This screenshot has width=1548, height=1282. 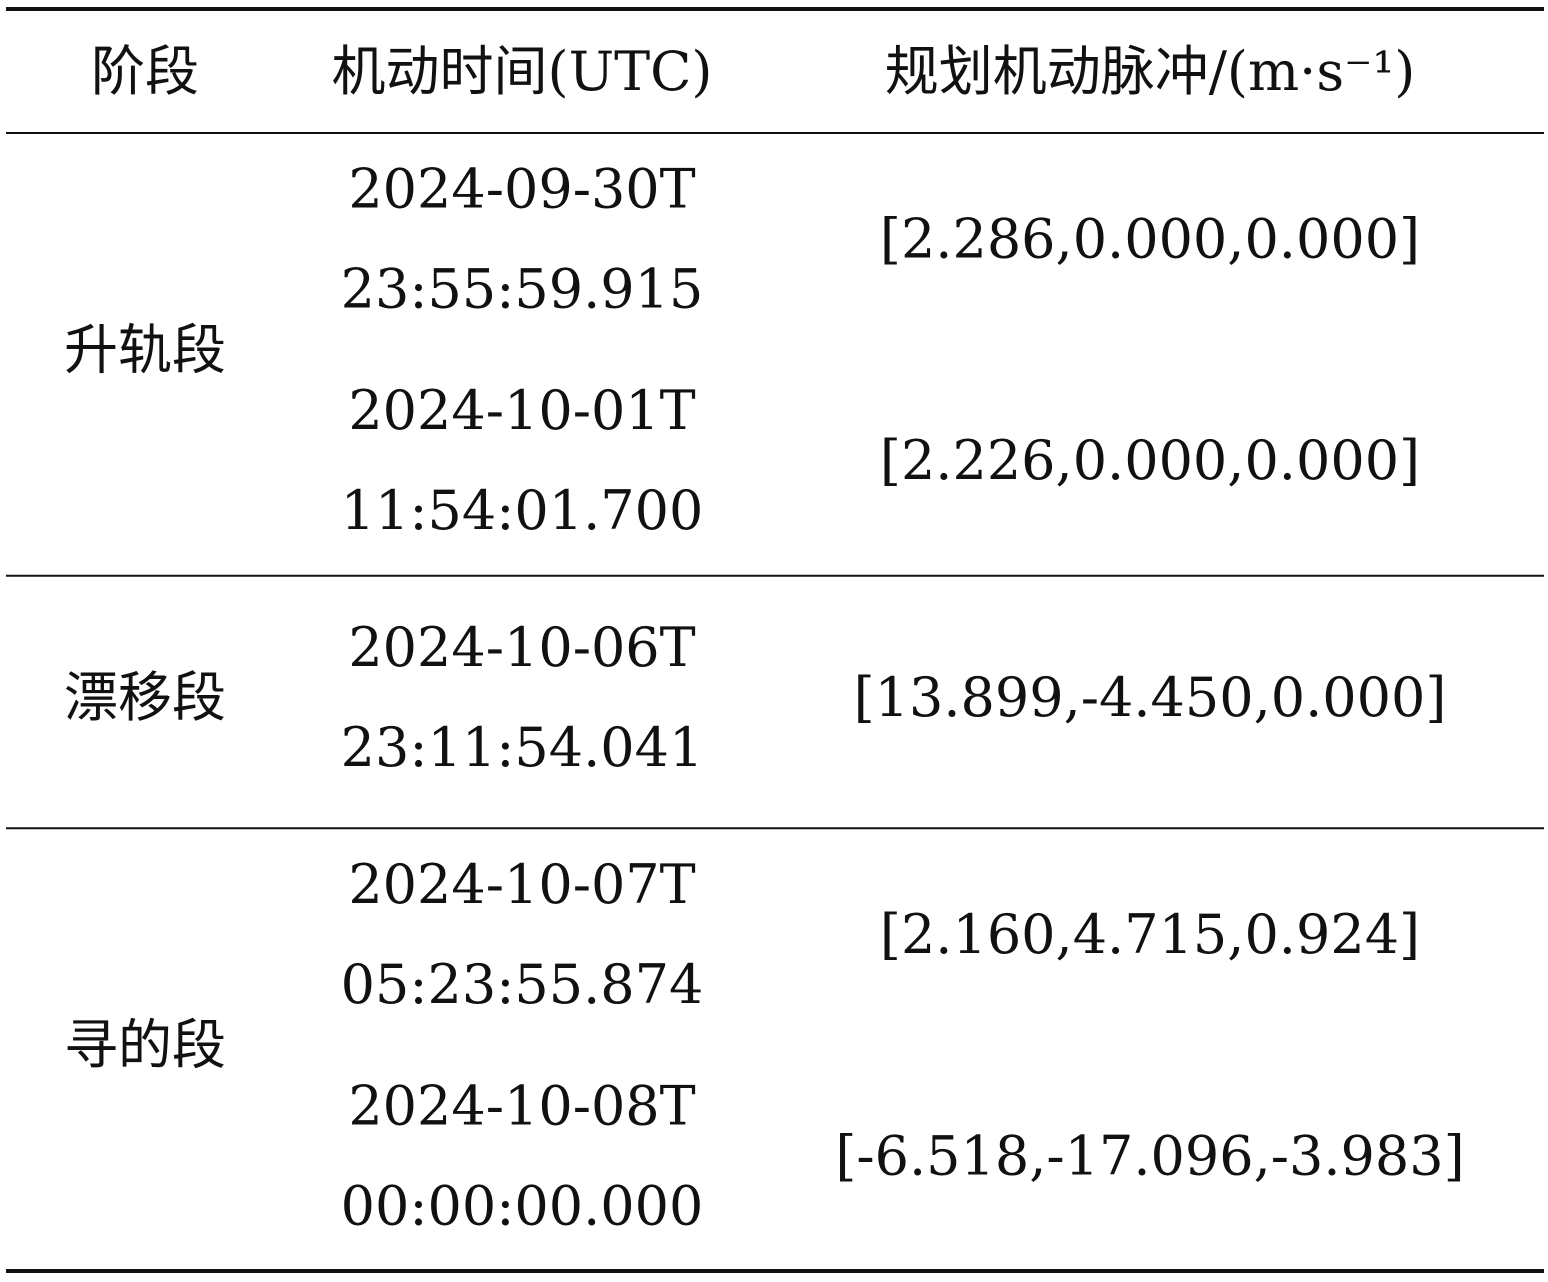 What do you see at coordinates (522, 71) in the screenshot?
I see `header-cell: 机动时间(UTC)` at bounding box center [522, 71].